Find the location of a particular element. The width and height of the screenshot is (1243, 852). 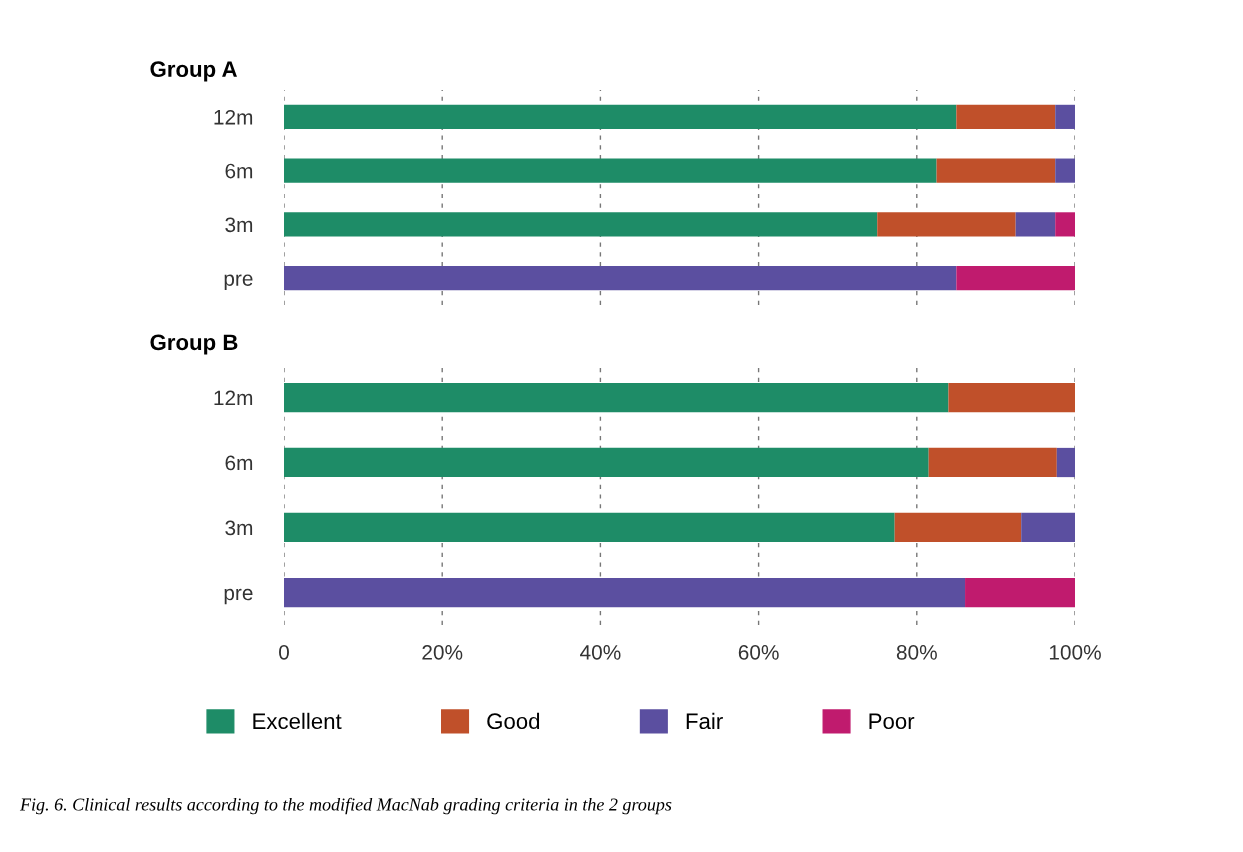

x-tick-label: 40% is located at coordinates (600, 652).